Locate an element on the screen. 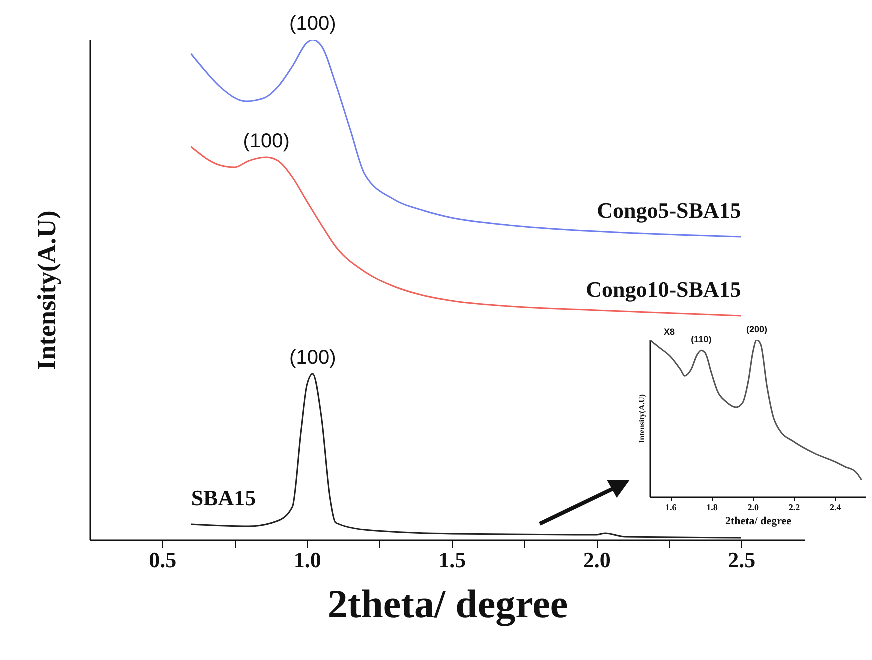 The image size is (872, 660). series-label: Congo5-SBA15 is located at coordinates (669, 210).